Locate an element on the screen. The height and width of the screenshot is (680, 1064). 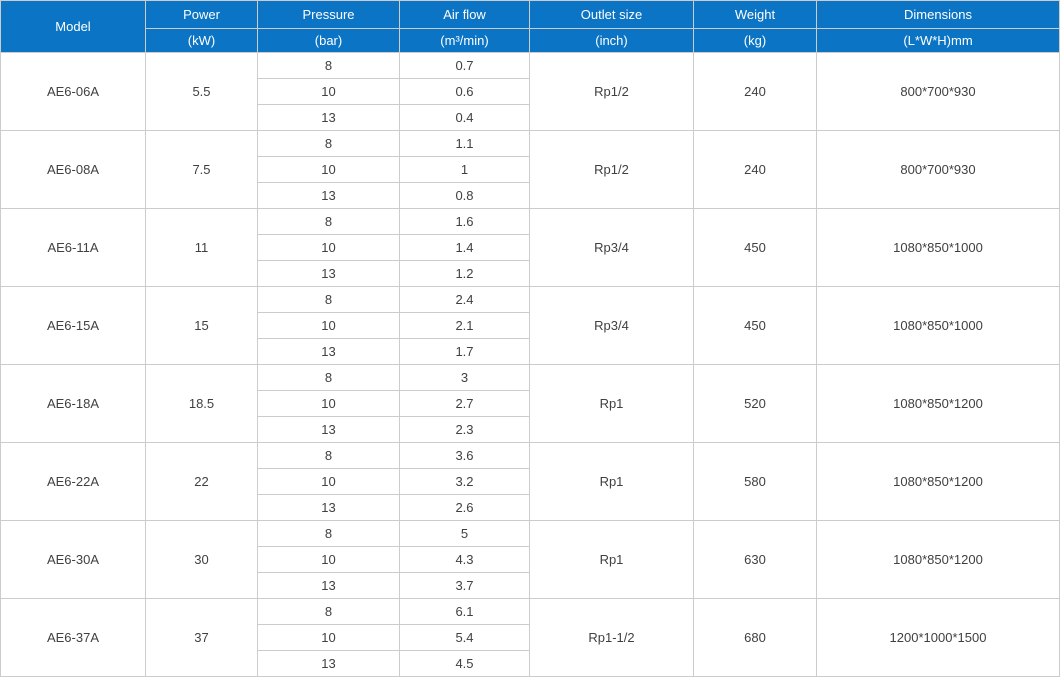
airflow-cell: 5.4 is located at coordinates (464, 637).